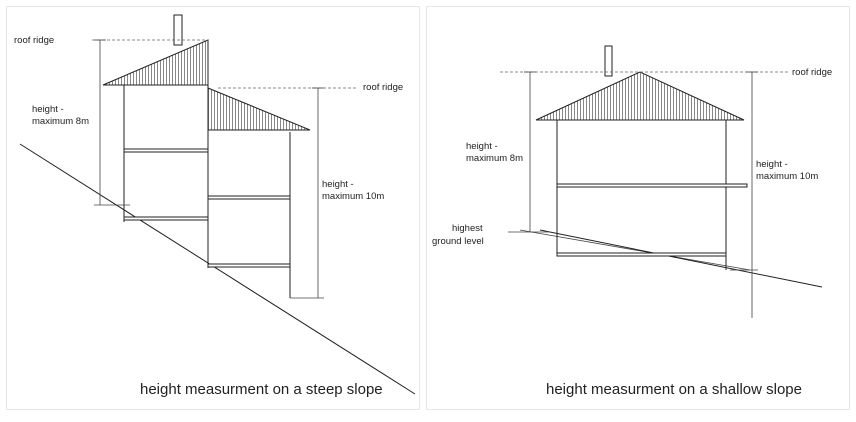 This screenshot has width=856, height=422. What do you see at coordinates (383, 87) in the screenshot?
I see `left-roof-ridge-lower: roof ridge` at bounding box center [383, 87].